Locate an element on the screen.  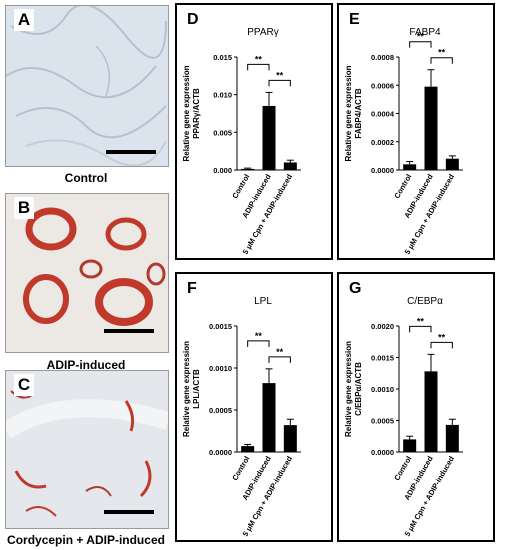
y-tick-label: 0.000 is located at coordinates (222, 170).